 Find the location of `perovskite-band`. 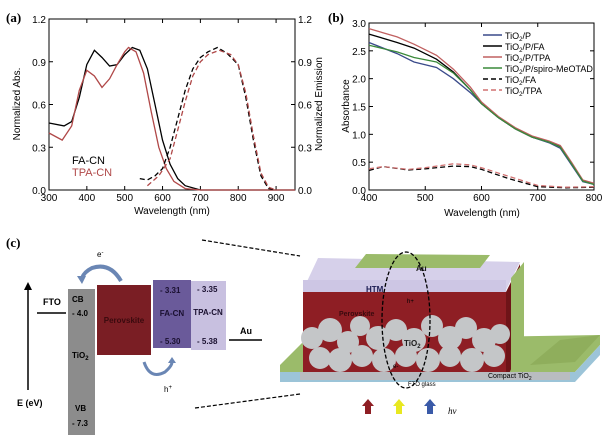

perovskite-band is located at coordinates (124, 320).